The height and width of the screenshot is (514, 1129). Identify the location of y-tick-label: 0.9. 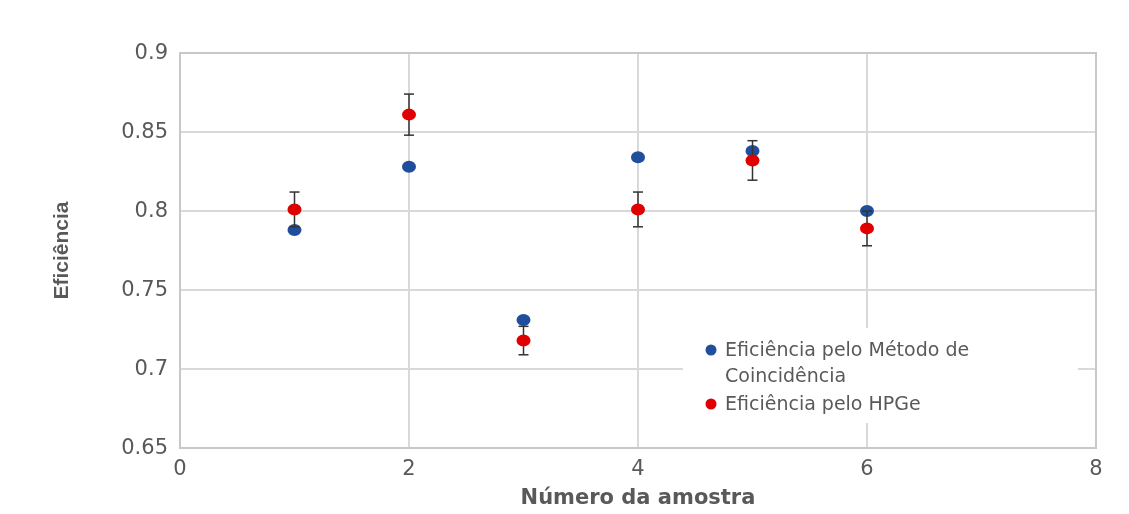
(151, 52).